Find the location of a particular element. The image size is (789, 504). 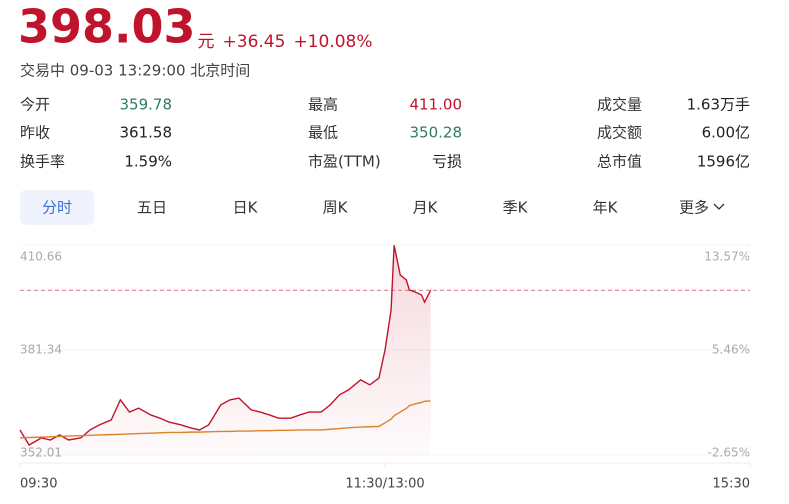

stat-label: 成交额 is located at coordinates (619, 133).